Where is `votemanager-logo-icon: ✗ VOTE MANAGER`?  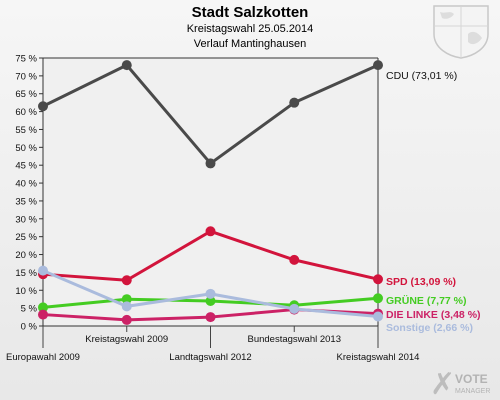 votemanager-logo-icon: ✗ VOTE MANAGER is located at coordinates (460, 383).